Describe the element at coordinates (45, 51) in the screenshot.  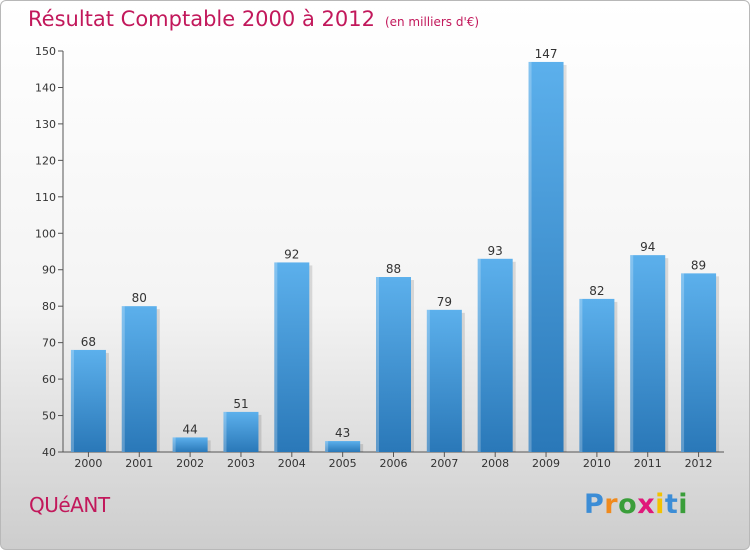
I see `y-tick-label: 150` at that location.